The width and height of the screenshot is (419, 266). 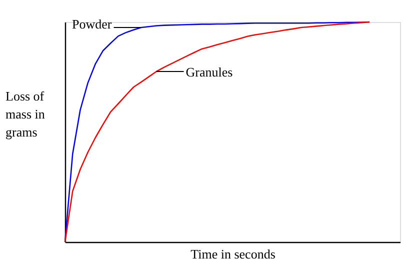 What do you see at coordinates (233, 254) in the screenshot?
I see `x-axis-title: Time in seconds` at bounding box center [233, 254].